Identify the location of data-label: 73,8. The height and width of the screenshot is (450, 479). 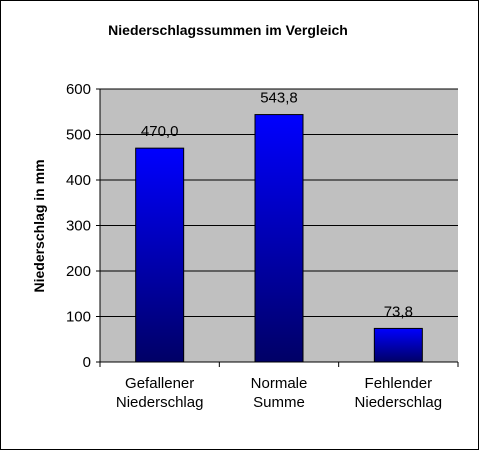
(398, 311).